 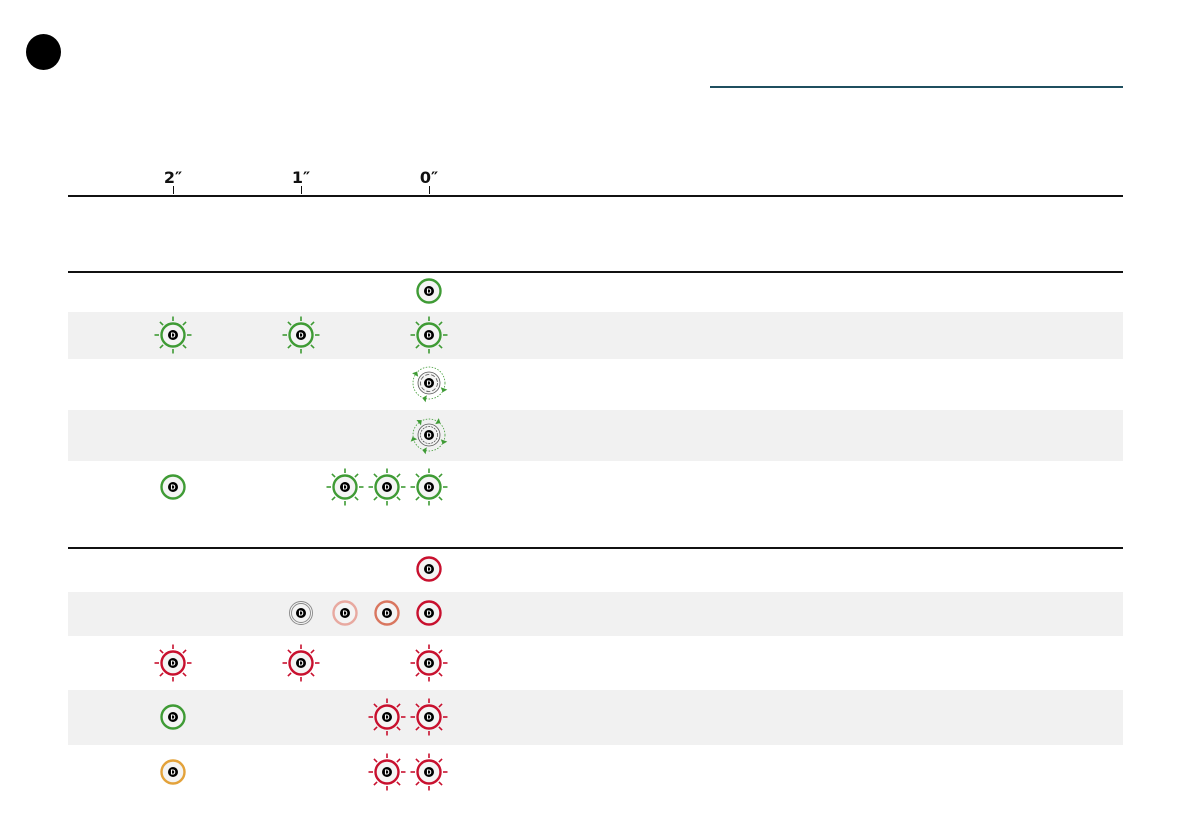 I want to click on axis-line, so click(x=595, y=196).